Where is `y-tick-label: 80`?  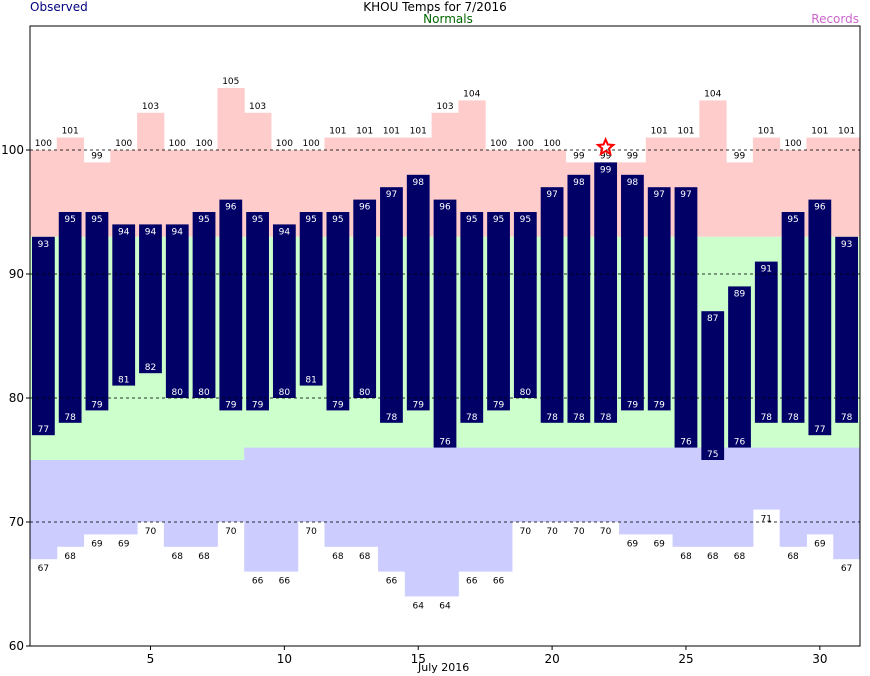 y-tick-label: 80 is located at coordinates (16, 398).